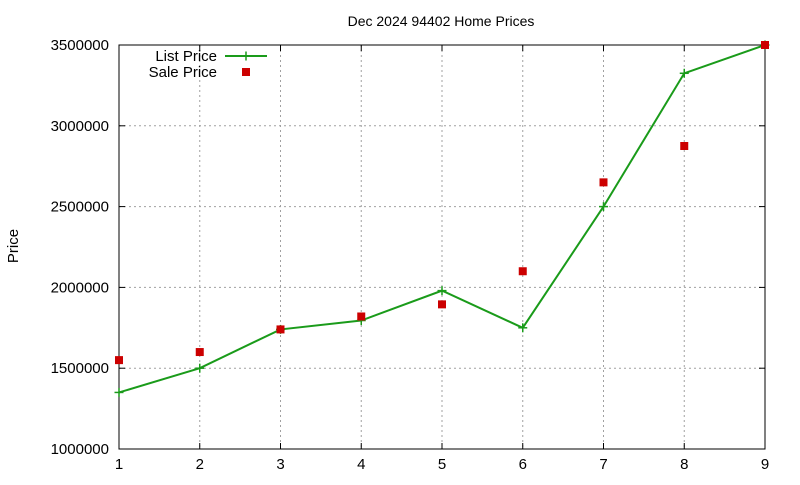 The width and height of the screenshot is (800, 485). I want to click on y-tick-label: 2000000, so click(80, 287).